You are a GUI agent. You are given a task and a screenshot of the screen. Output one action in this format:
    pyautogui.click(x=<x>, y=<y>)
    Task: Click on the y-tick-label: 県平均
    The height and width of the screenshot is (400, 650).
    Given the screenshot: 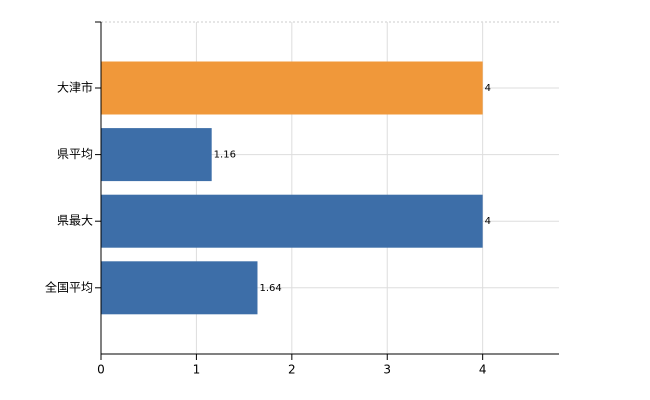 What is the action you would take?
    pyautogui.click(x=75, y=154)
    